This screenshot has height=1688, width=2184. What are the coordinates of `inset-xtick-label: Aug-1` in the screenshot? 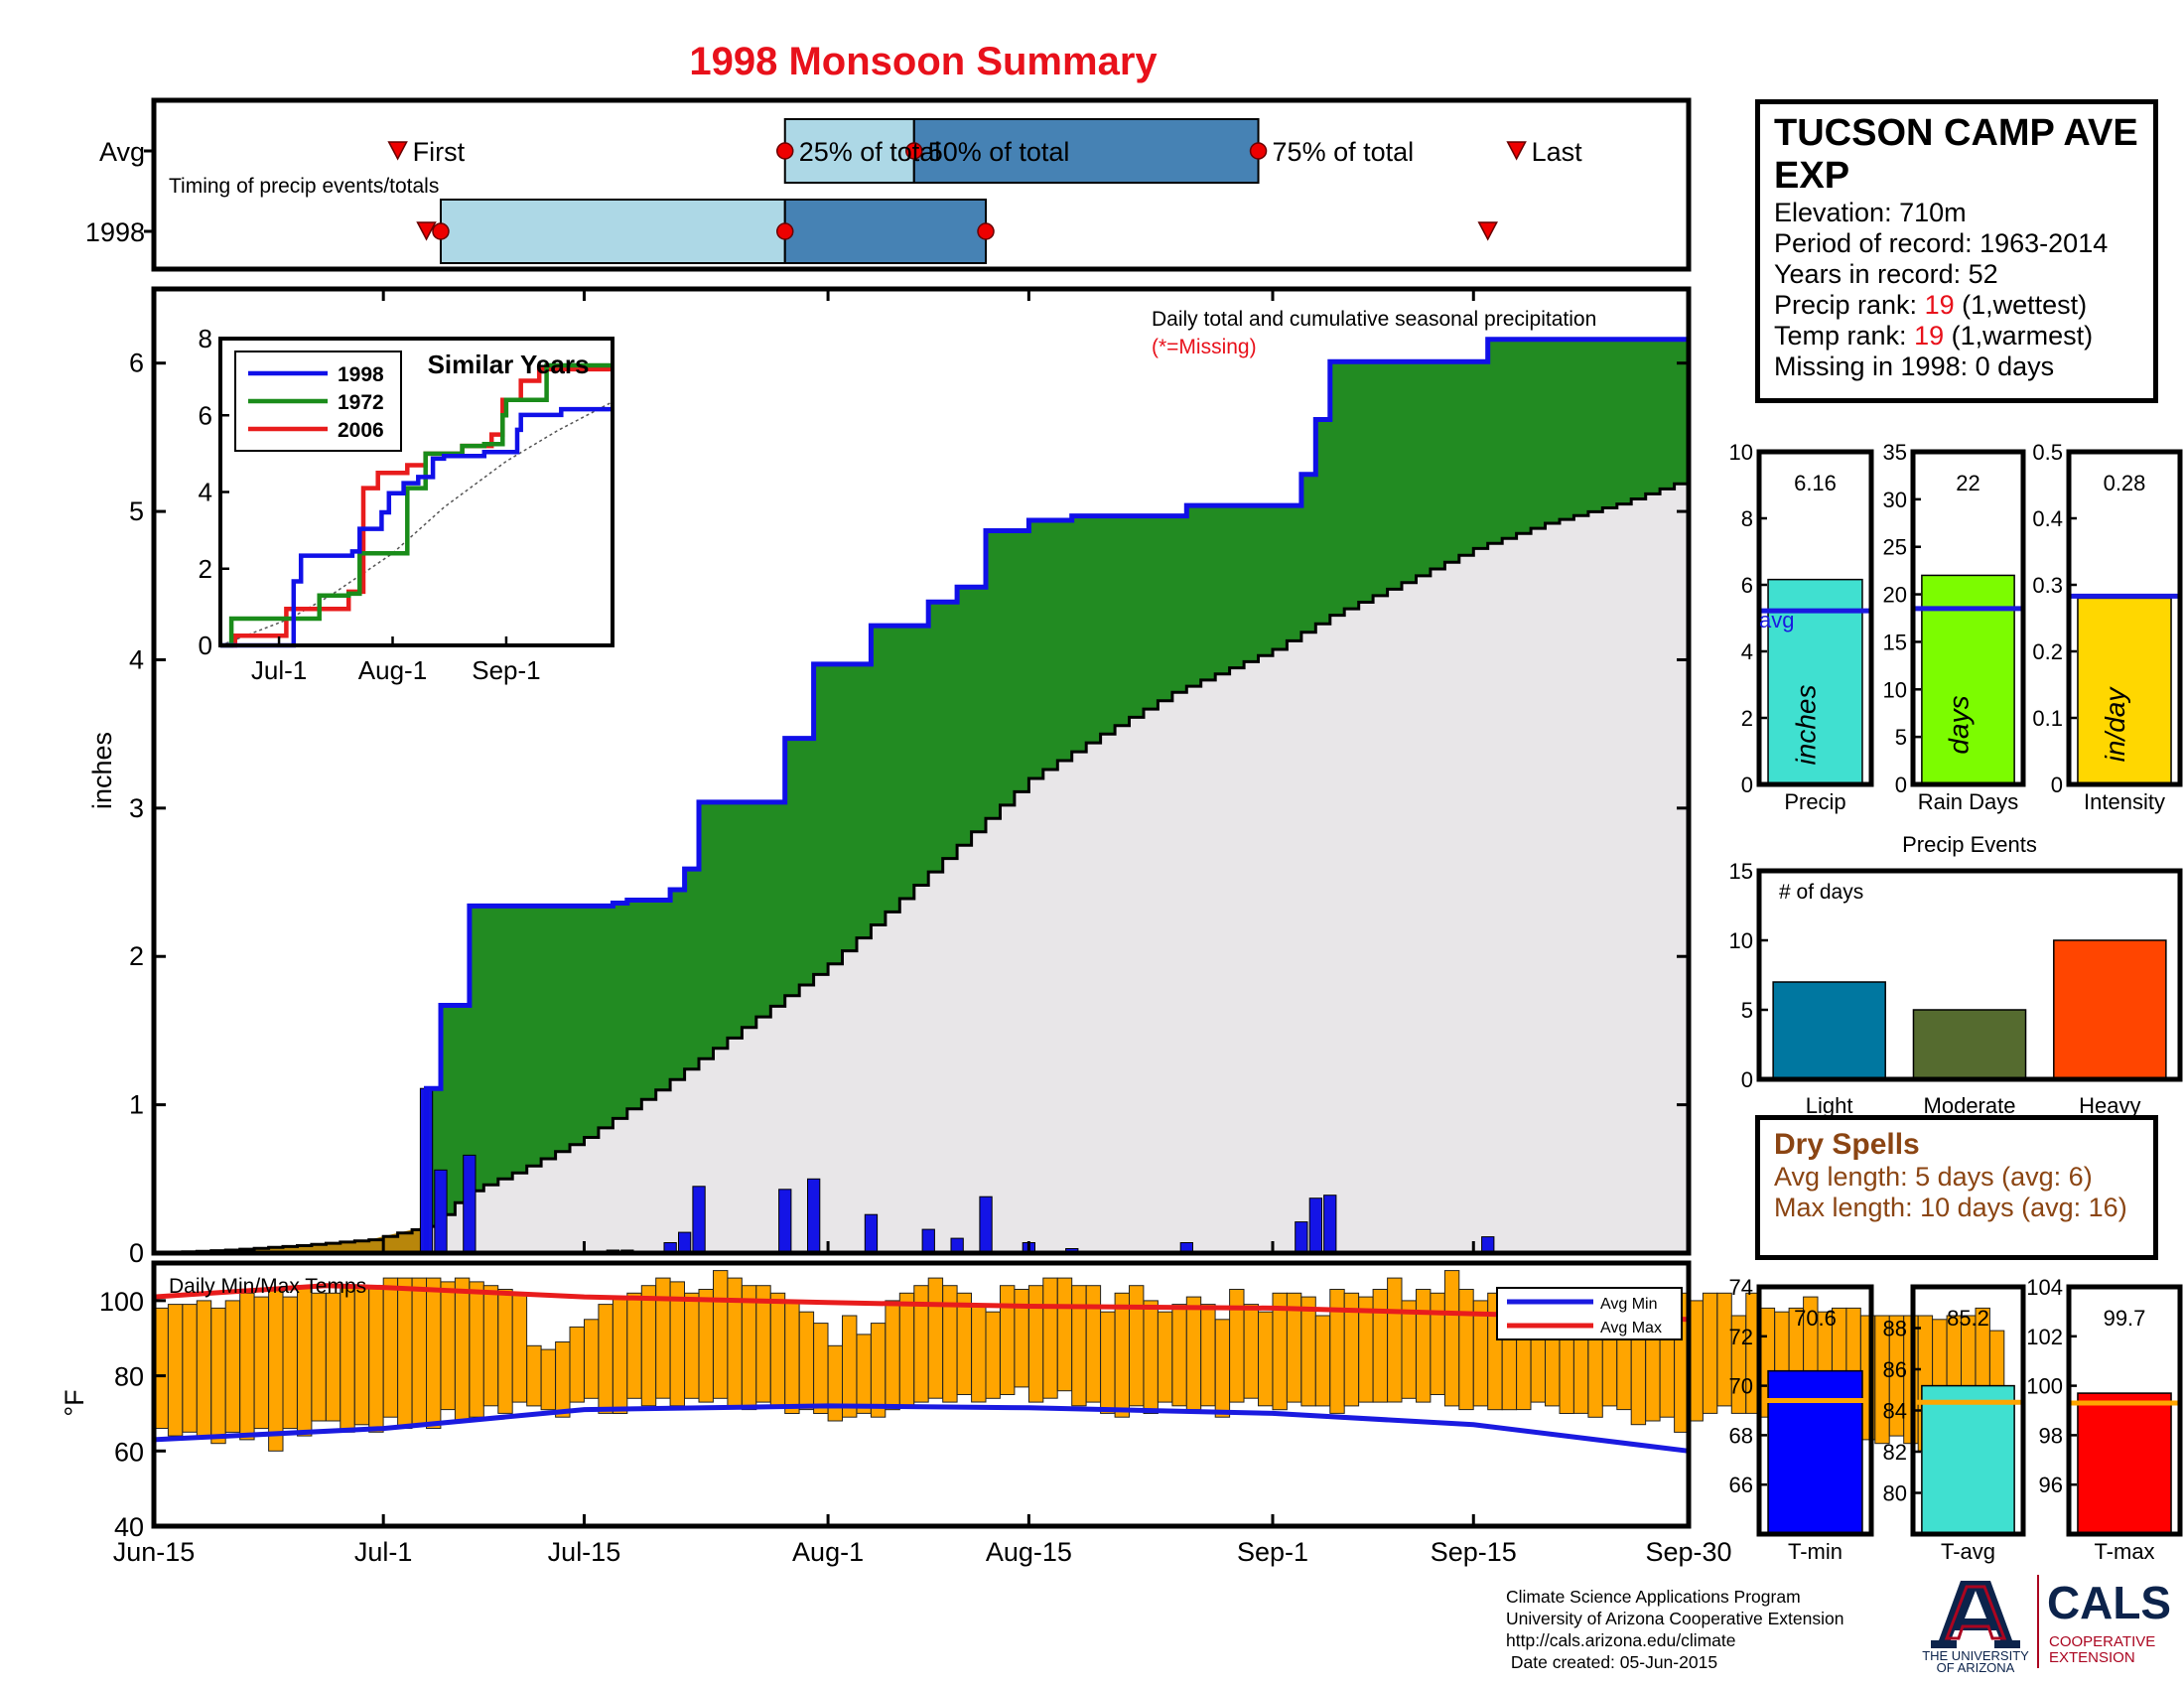 It's located at (392, 670).